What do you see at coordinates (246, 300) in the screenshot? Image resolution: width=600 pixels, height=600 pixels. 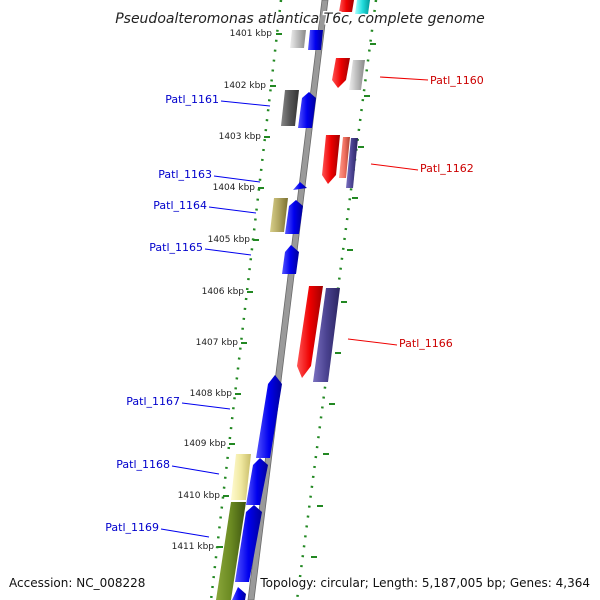 I see `outer-dotted-line-left` at bounding box center [246, 300].